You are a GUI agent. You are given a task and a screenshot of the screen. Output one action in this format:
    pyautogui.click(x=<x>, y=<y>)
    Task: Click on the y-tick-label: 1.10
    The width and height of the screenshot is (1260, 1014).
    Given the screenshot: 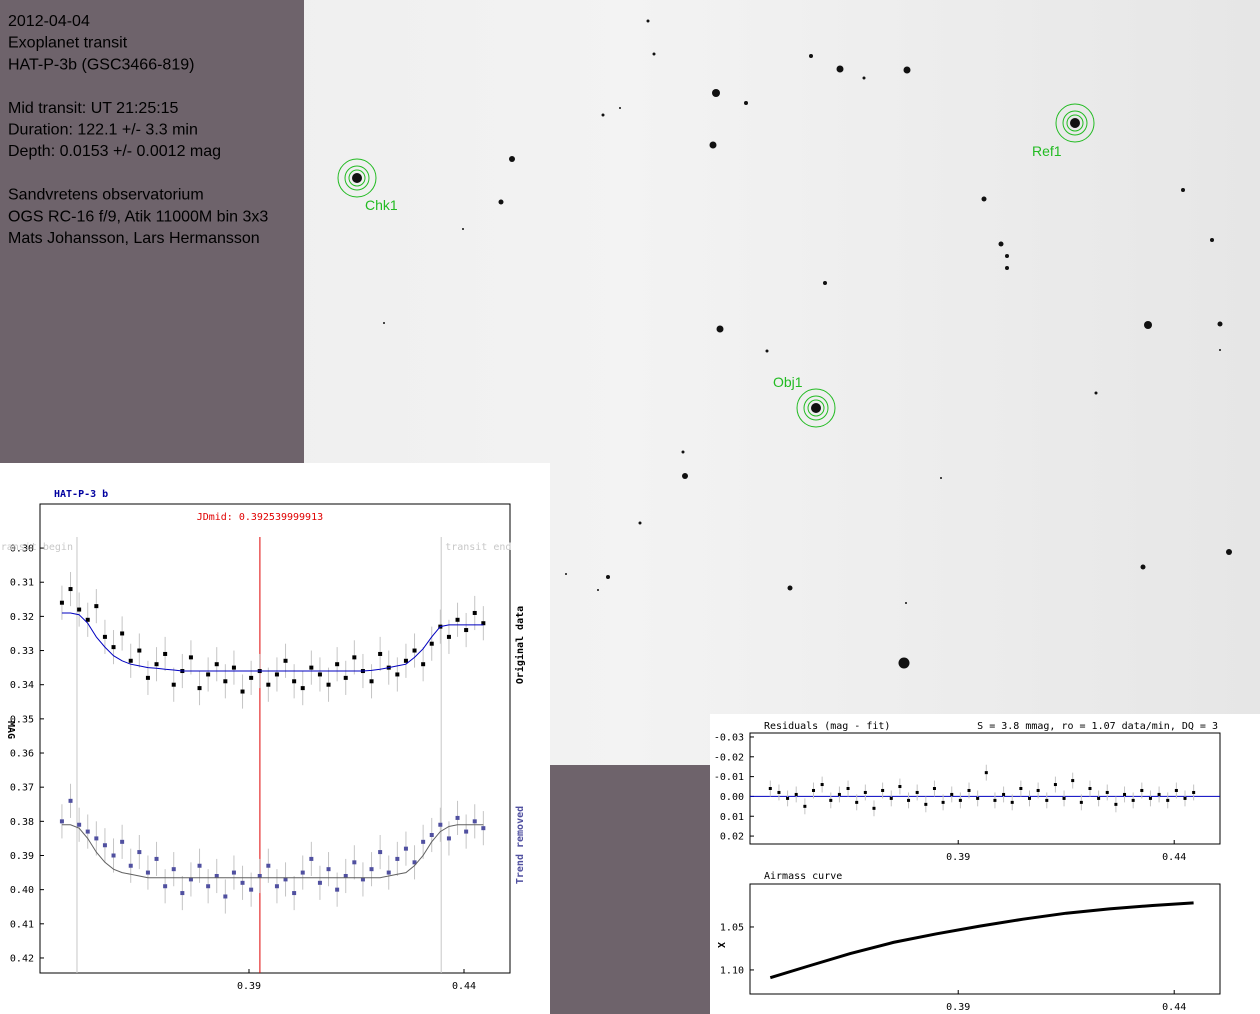 What is the action you would take?
    pyautogui.click(x=732, y=970)
    